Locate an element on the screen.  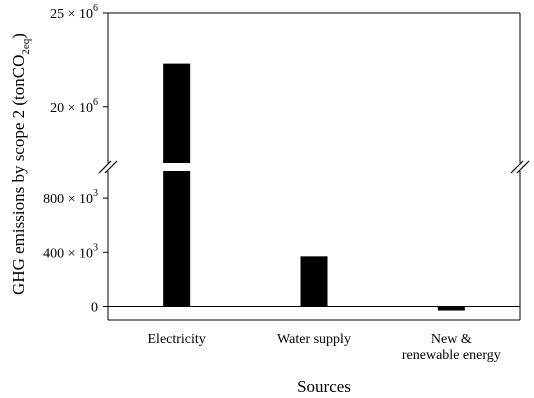
bar-upper-part is located at coordinates (177, 113).